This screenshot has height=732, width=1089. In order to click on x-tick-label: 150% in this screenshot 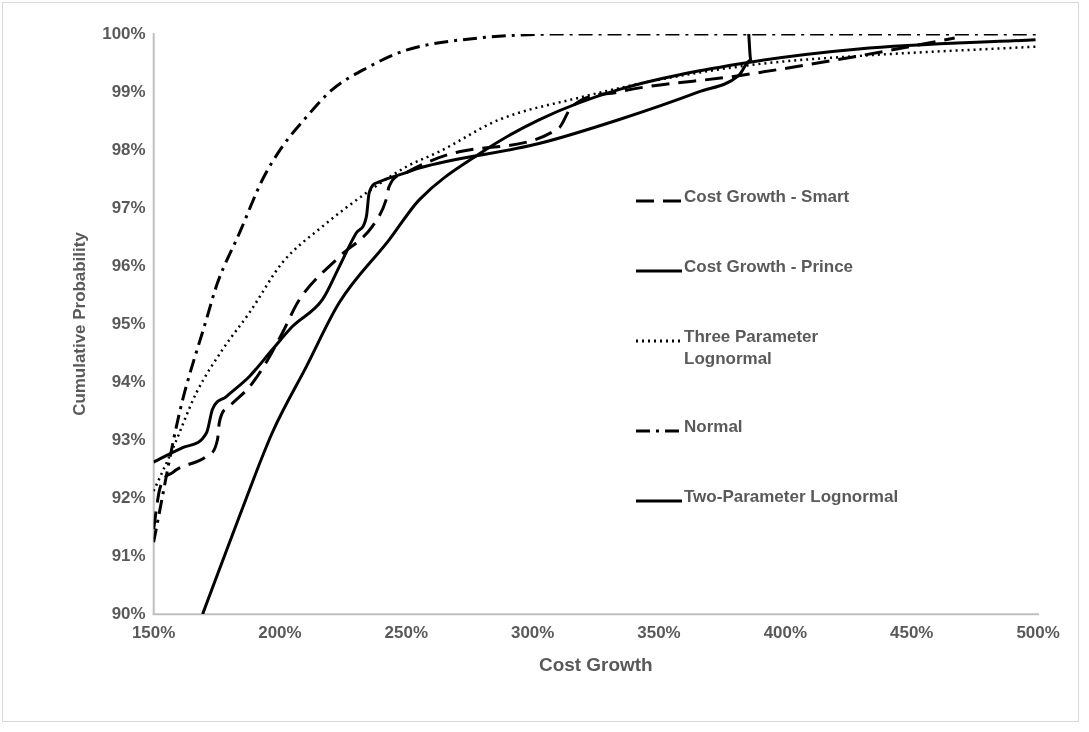, I will do `click(153, 632)`.